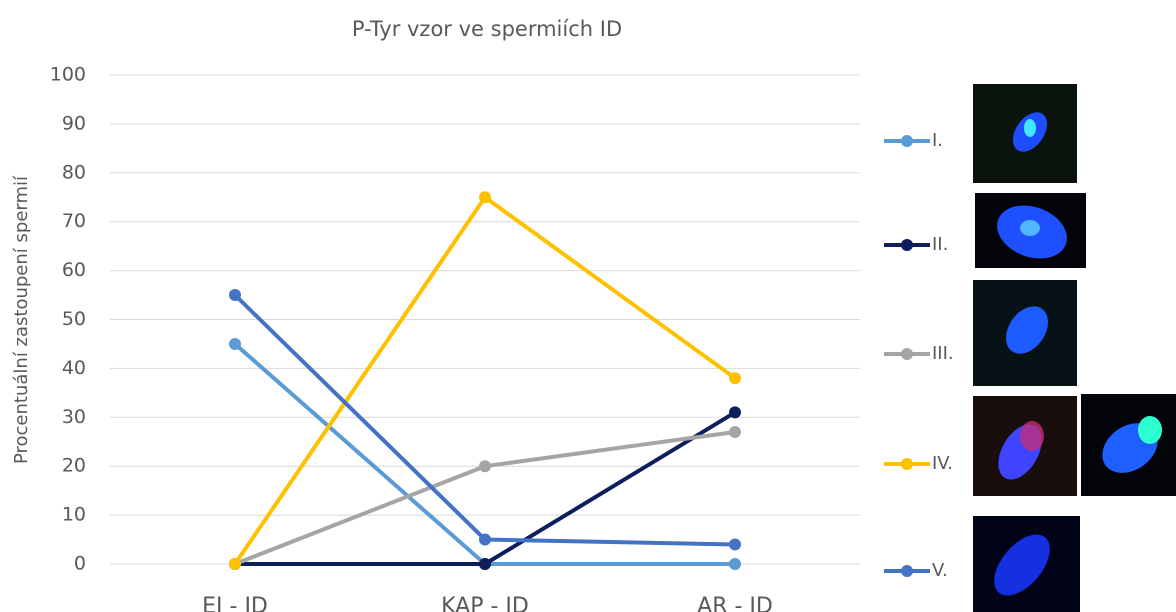 The image size is (1176, 612). What do you see at coordinates (74, 368) in the screenshot?
I see `y-tick-label: 40` at bounding box center [74, 368].